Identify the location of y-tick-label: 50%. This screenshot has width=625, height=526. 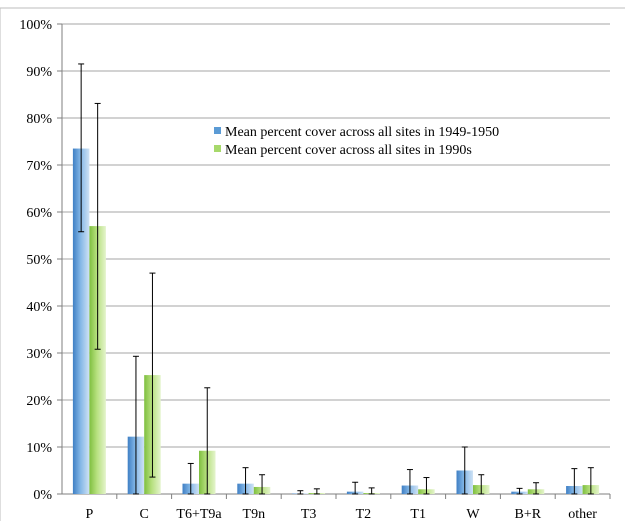
(39, 260).